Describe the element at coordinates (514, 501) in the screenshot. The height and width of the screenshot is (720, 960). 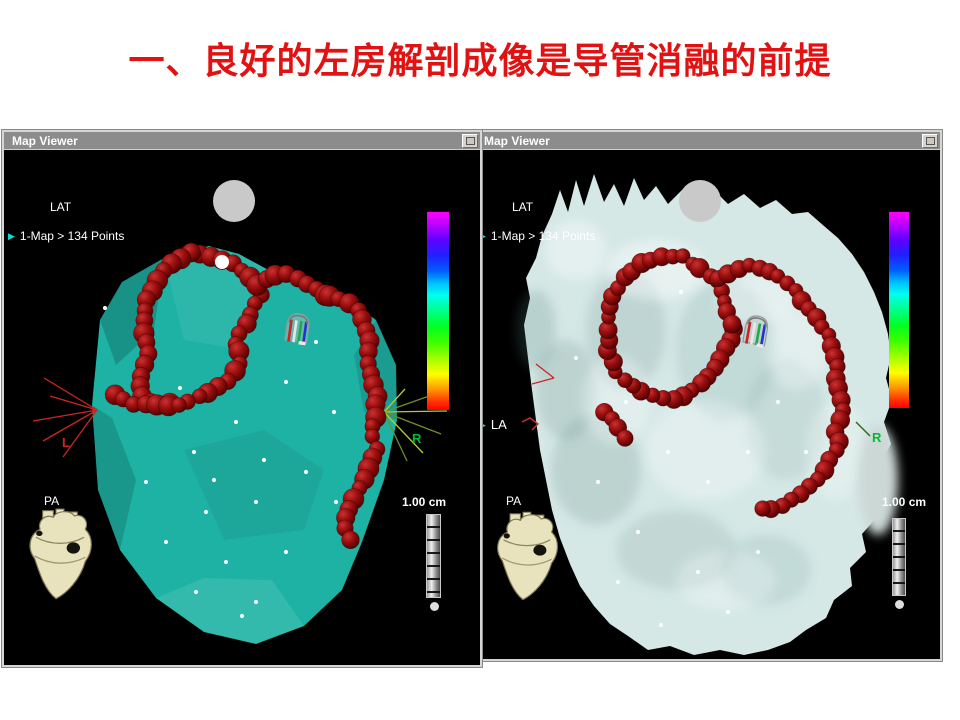
I see `orientation-pa-label: PA` at that location.